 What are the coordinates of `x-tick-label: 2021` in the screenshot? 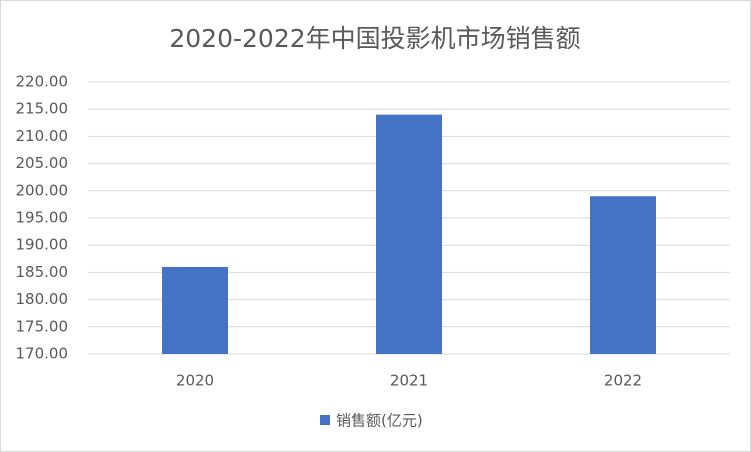 It's located at (409, 381).